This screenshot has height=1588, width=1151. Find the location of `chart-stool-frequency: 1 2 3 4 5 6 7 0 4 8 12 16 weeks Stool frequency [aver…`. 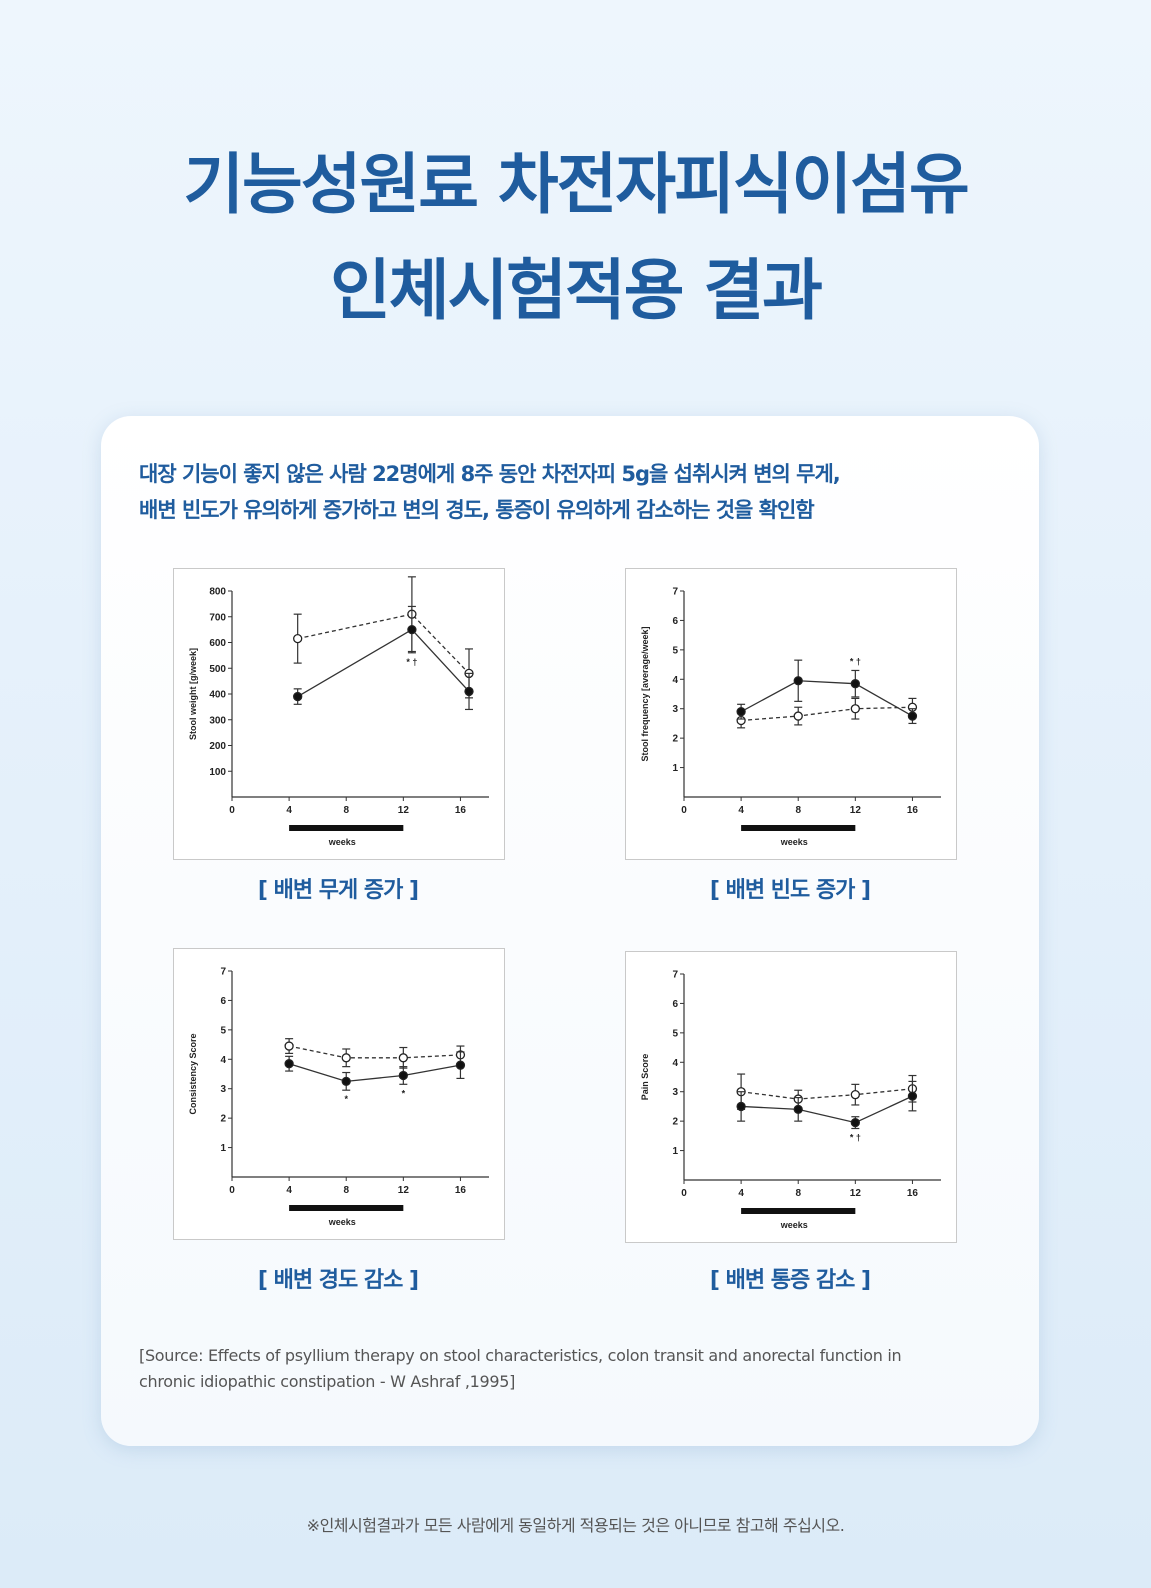

chart-stool-frequency: 1 2 3 4 5 6 7 0 4 8 12 16 weeks Stool frequency [aver… is located at coordinates (791, 714).